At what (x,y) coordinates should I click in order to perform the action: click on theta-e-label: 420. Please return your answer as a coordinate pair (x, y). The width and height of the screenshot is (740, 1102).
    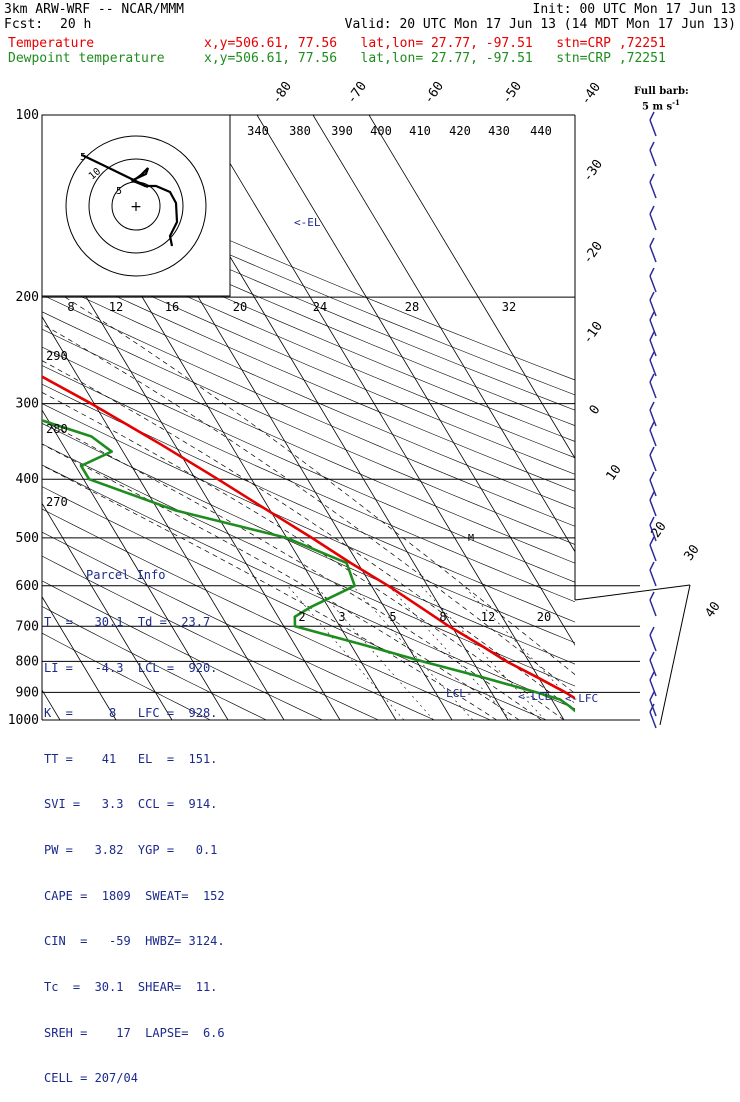
    Looking at the image, I should click on (460, 131).